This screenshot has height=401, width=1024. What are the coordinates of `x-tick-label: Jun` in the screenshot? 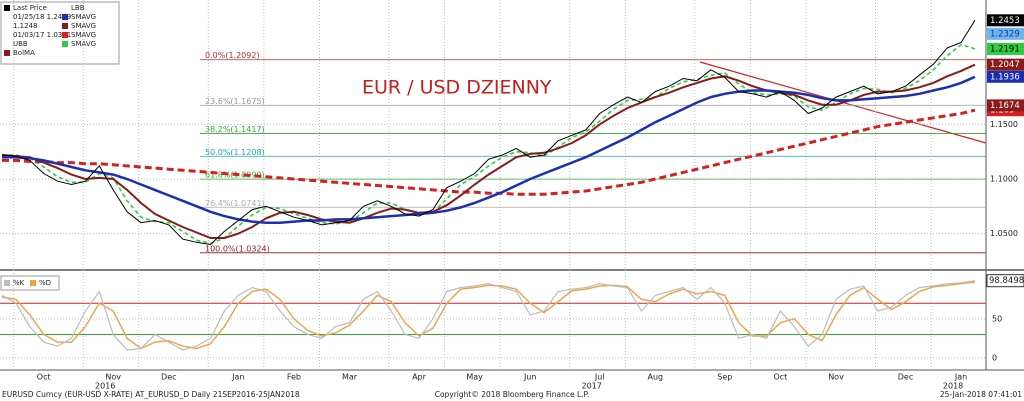 It's located at (530, 377).